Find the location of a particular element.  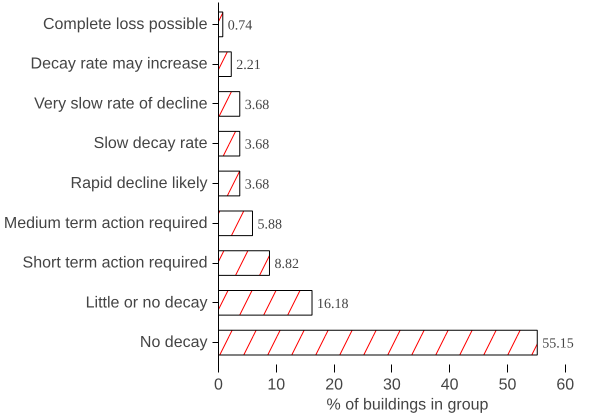

data-label: 16.18 is located at coordinates (333, 304).